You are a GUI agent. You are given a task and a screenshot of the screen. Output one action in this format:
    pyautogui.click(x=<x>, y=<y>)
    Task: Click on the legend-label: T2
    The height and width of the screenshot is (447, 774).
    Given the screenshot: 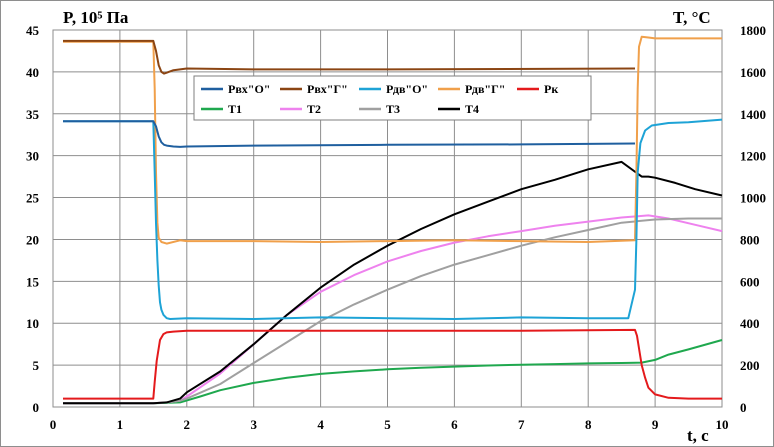 What is the action you would take?
    pyautogui.click(x=314, y=109)
    